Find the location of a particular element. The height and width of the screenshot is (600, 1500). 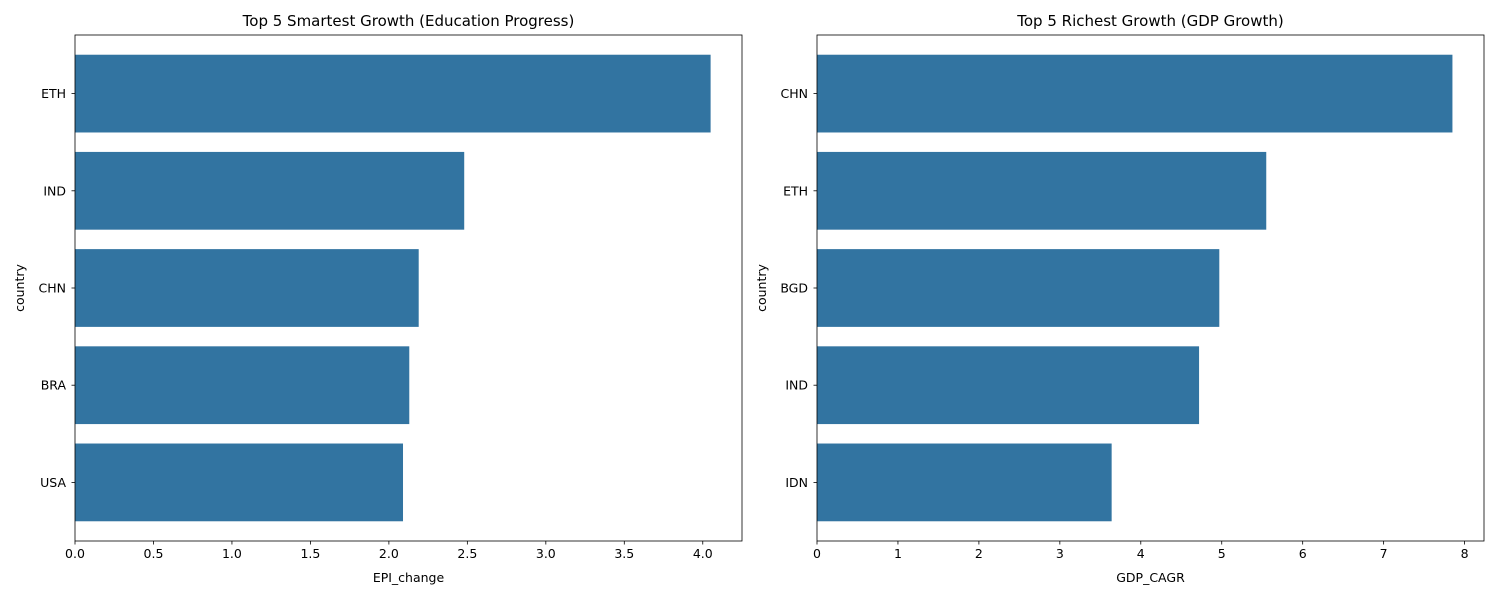

y-tick-label: BRA is located at coordinates (54, 385).